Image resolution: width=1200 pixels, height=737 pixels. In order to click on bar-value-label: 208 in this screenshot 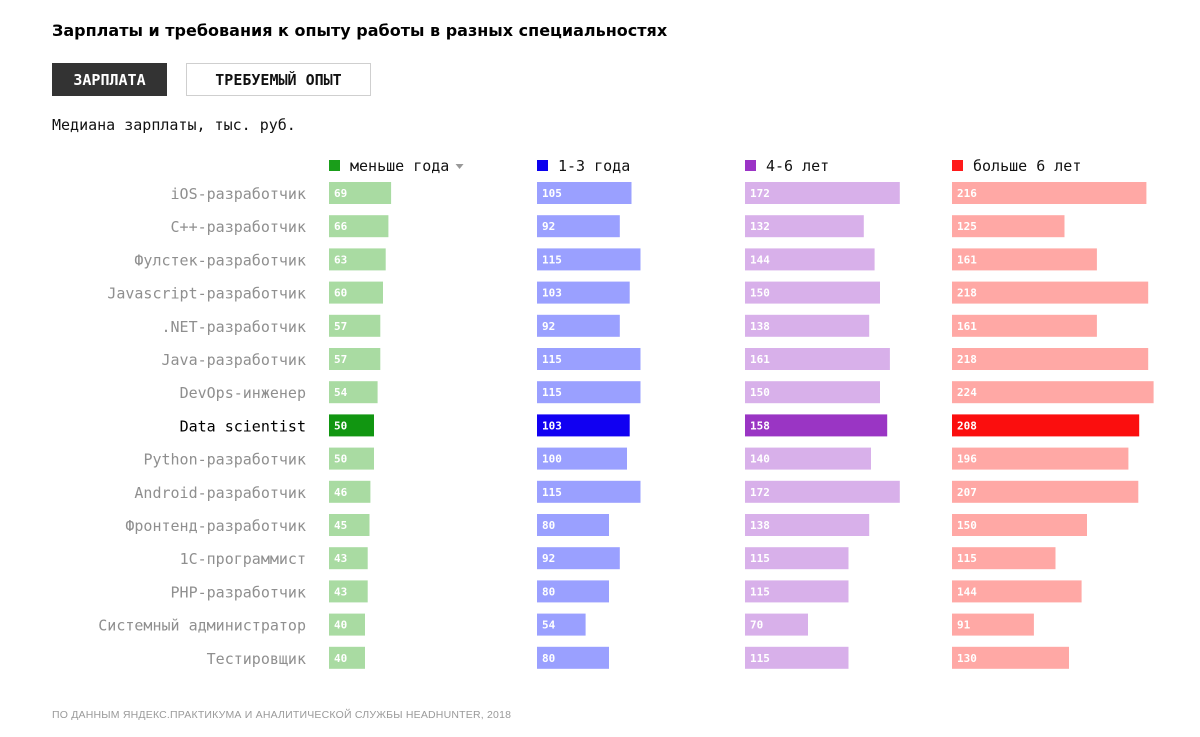, I will do `click(967, 425)`.